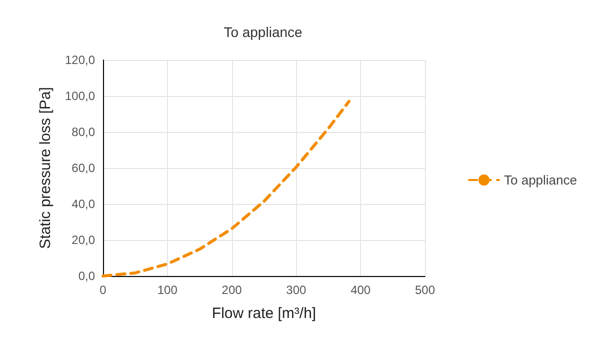 This screenshot has height=360, width=600. Describe the element at coordinates (80, 60) in the screenshot. I see `y-tick-label: 120,0` at that location.